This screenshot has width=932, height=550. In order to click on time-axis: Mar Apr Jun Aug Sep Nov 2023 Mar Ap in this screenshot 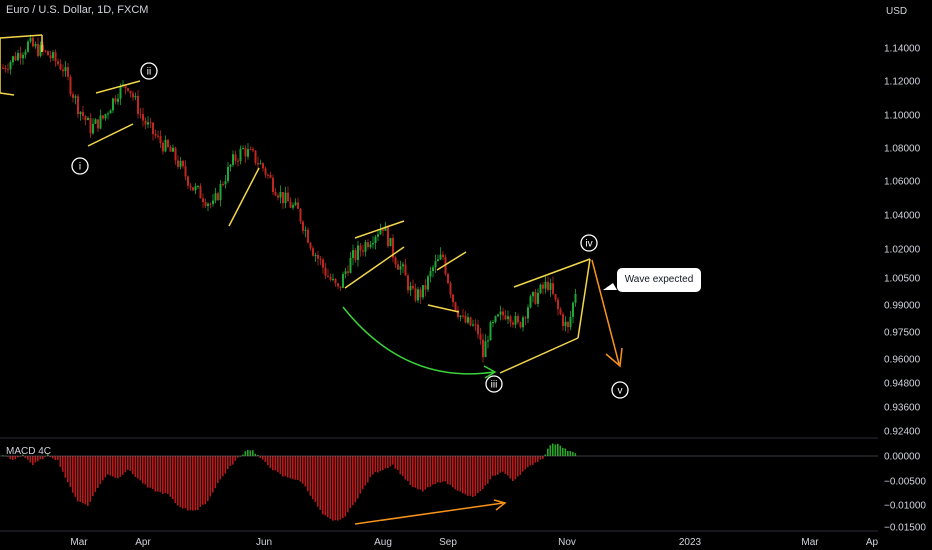, I will do `click(474, 542)`.